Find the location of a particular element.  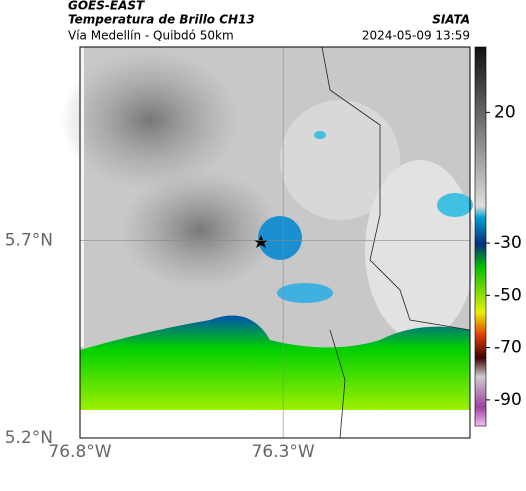

colorbar-tick-label: -50 is located at coordinates (508, 295).